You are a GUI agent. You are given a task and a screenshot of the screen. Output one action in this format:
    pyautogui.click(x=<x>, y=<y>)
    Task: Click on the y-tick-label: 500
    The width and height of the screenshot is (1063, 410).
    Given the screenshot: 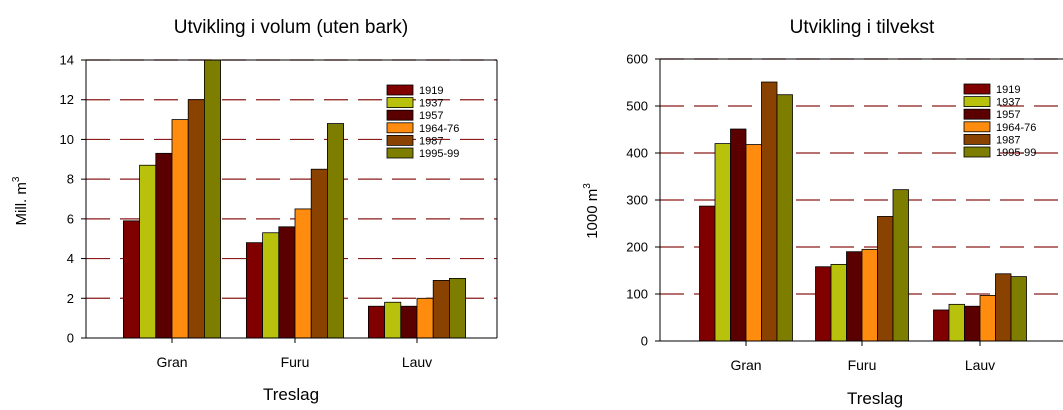 What is the action you would take?
    pyautogui.click(x=637, y=106)
    